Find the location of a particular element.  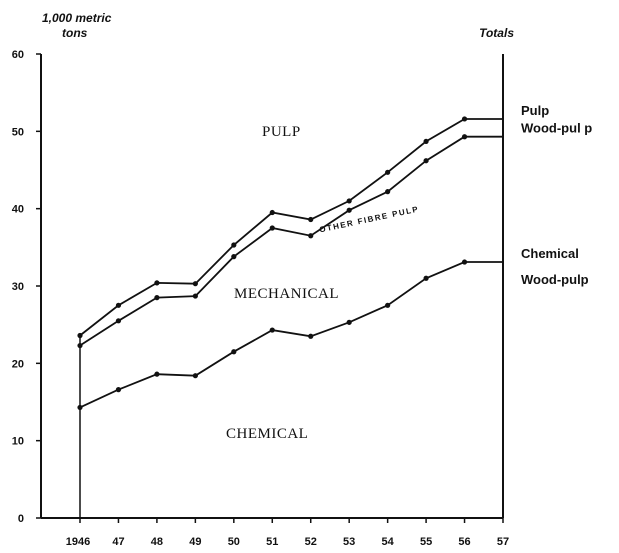

x-tick-label: 50 is located at coordinates (234, 542).